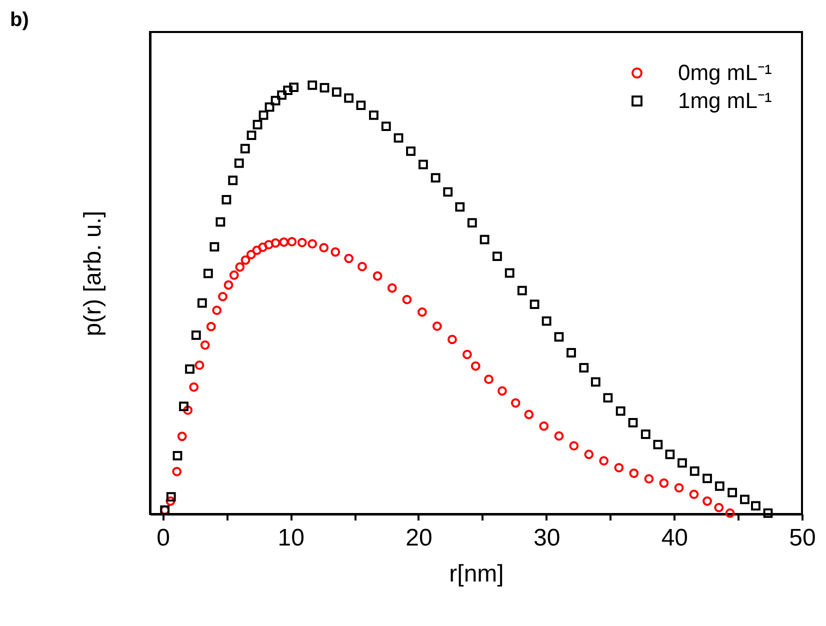 This screenshot has width=826, height=626. I want to click on x-tick-label: 10, so click(291, 538).